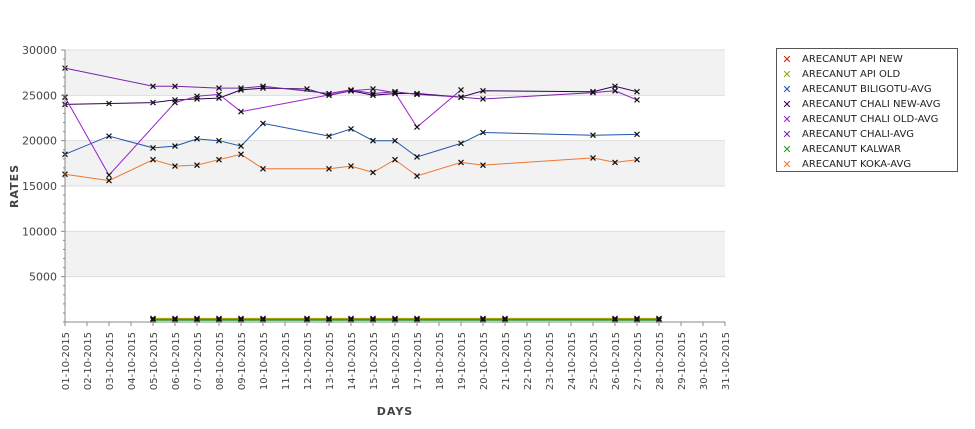 Image resolution: width=975 pixels, height=429 pixels. I want to click on legend-item: ✕ ARECANUT CHALI-AVG, so click(869, 134).